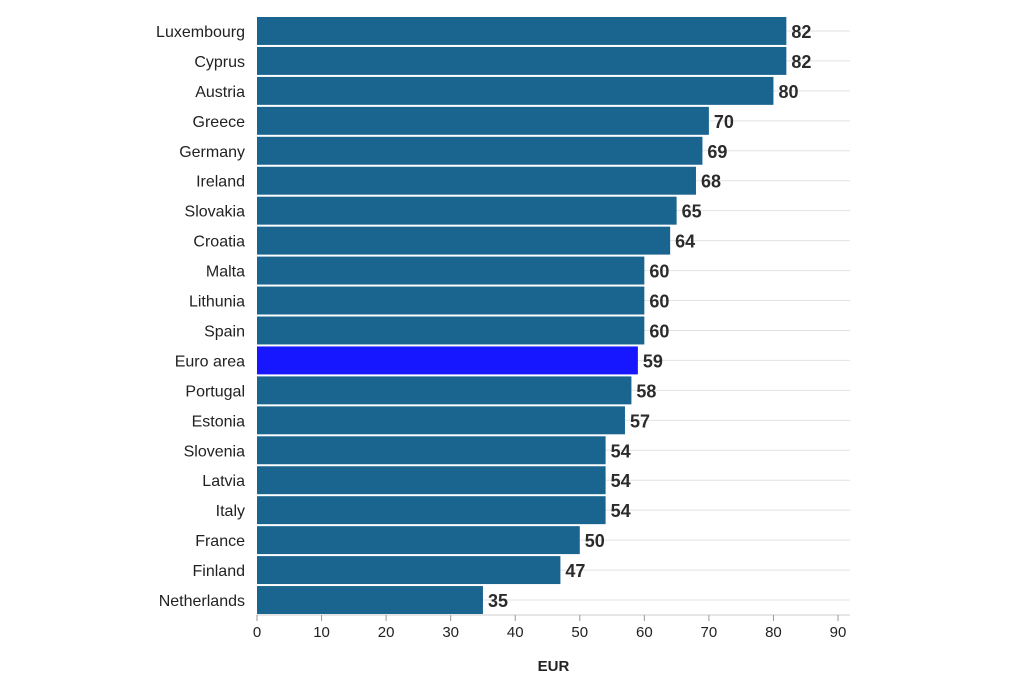 The image size is (1024, 681). Describe the element at coordinates (219, 122) in the screenshot. I see `category-label: Greece` at that location.